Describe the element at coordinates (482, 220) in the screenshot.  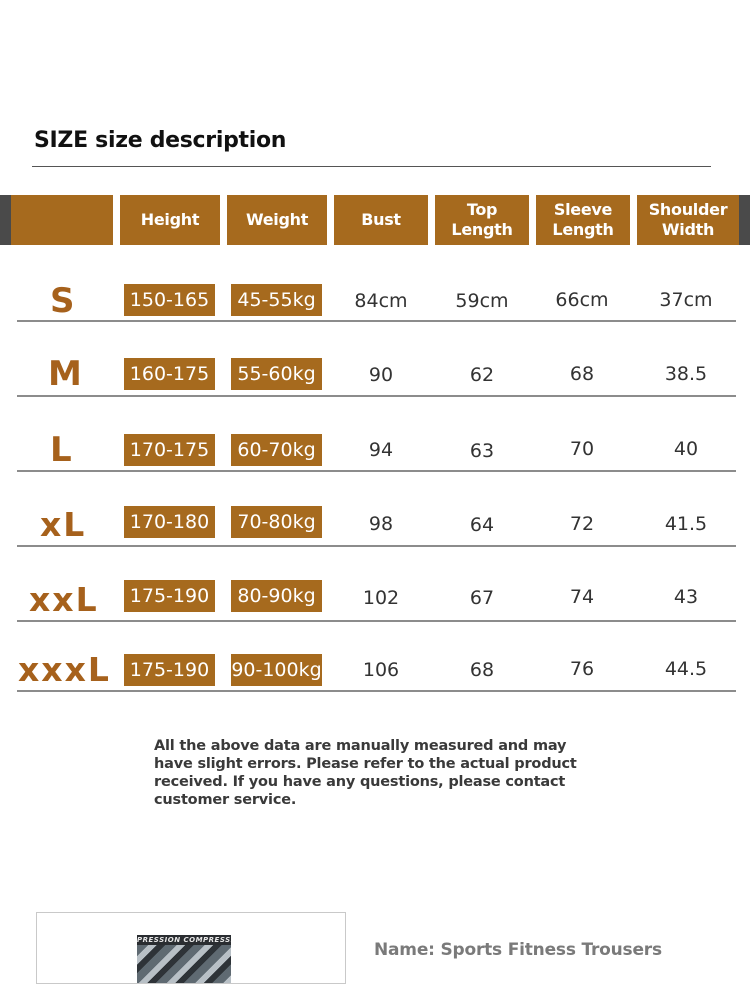
I see `header-top-length: Top Length` at that location.